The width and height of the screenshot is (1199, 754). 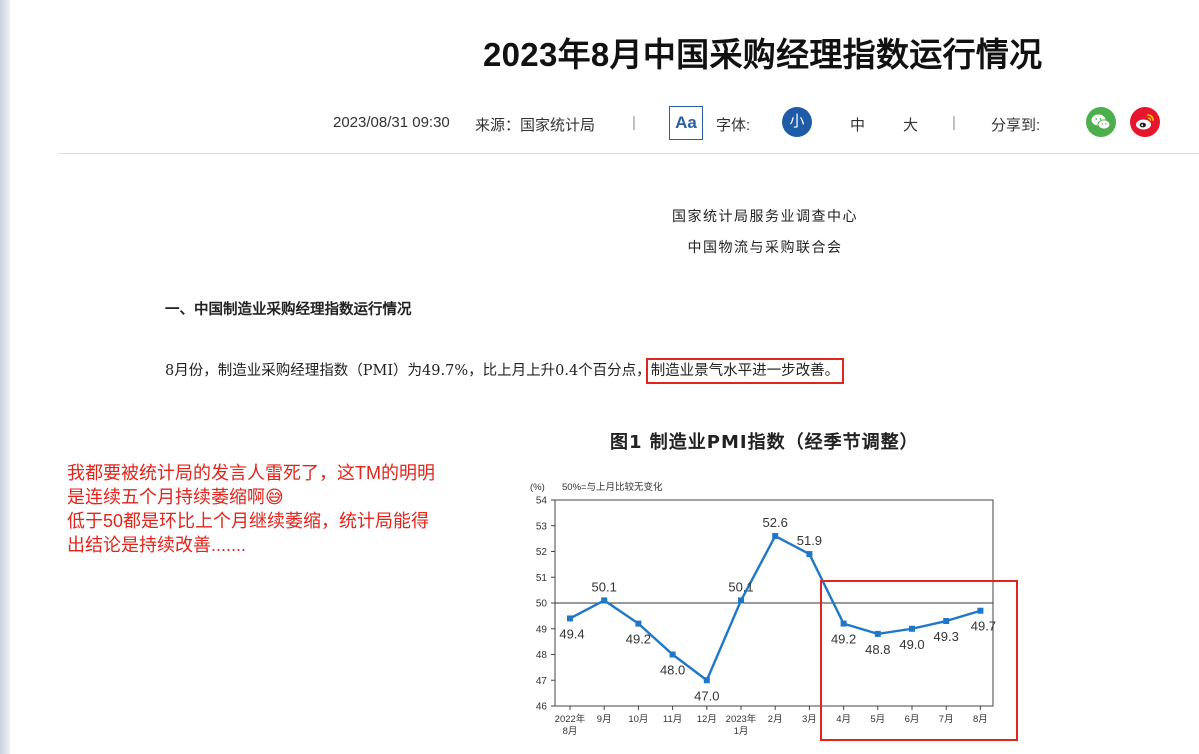 I want to click on x-tick-label: 12月, so click(x=707, y=719).